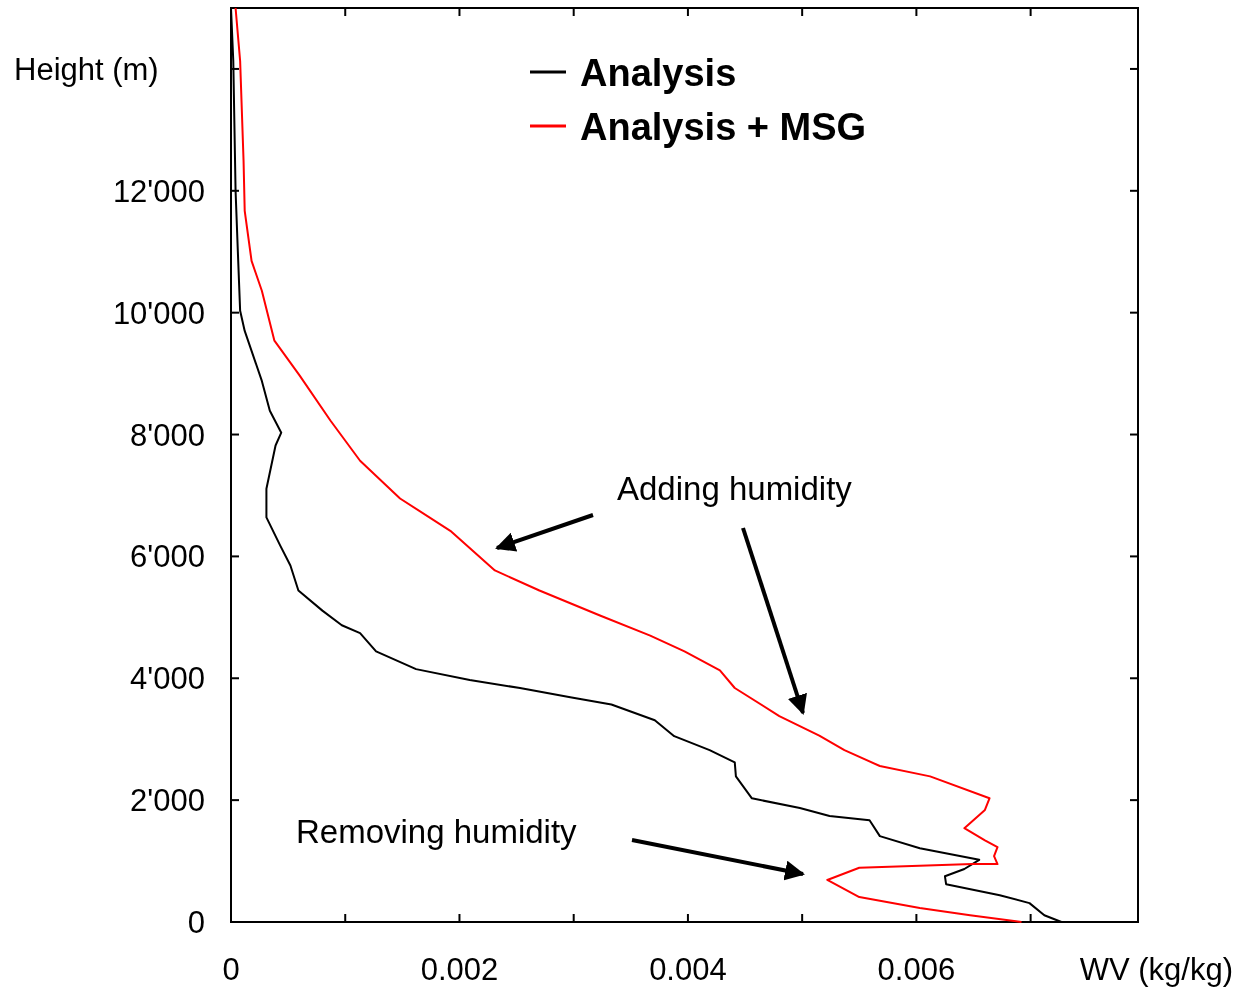 The image size is (1239, 991). What do you see at coordinates (688, 969) in the screenshot?
I see `x-tick-label: 0.004` at bounding box center [688, 969].